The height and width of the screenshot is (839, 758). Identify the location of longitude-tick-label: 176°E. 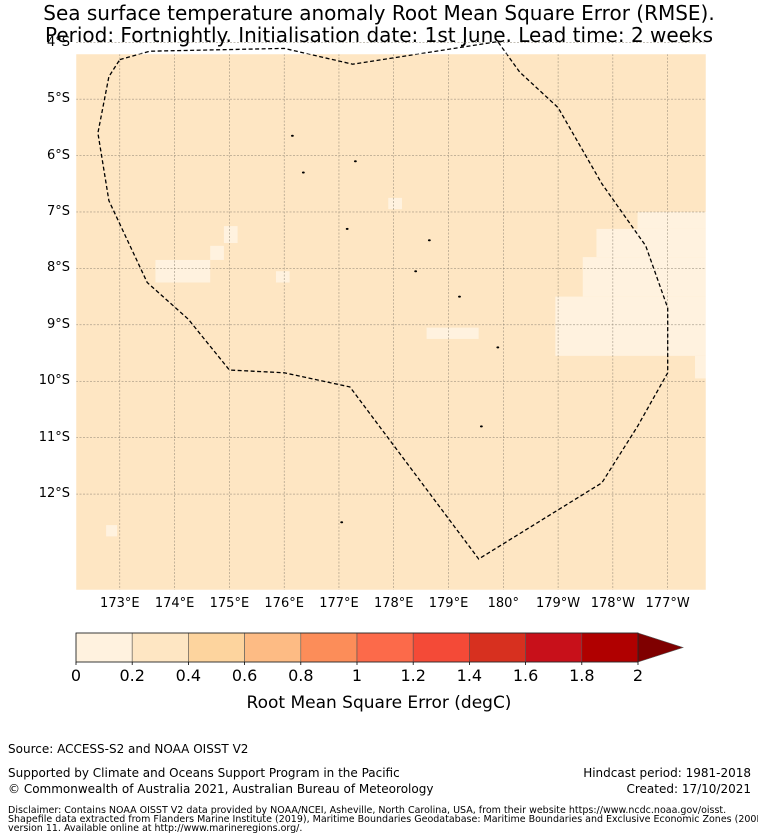
(284, 603).